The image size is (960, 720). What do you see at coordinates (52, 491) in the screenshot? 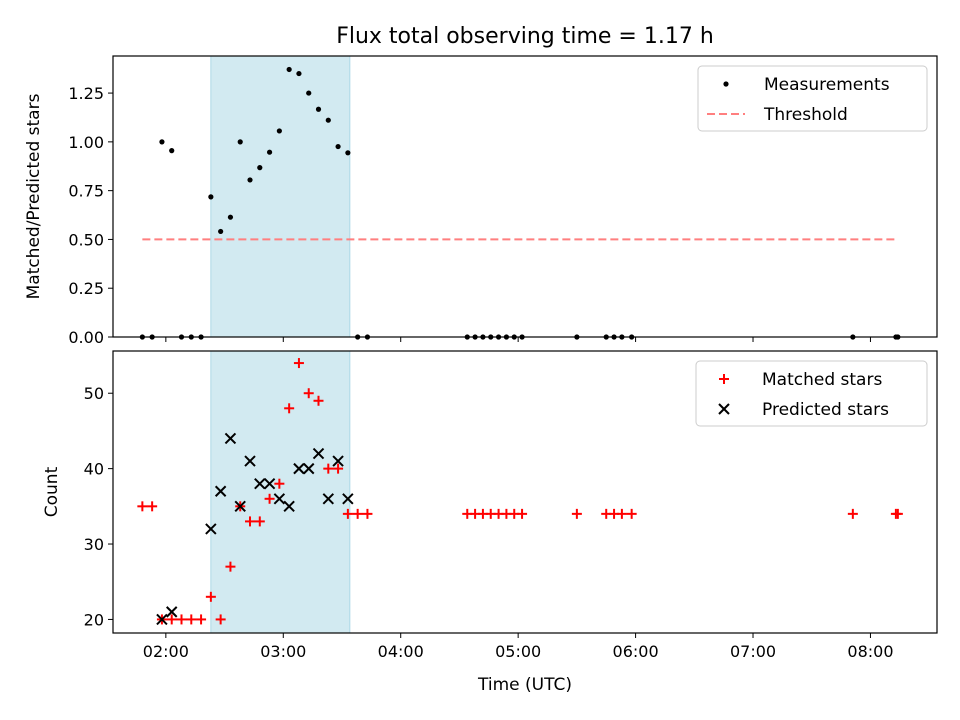
I see `y-axis-label: Count` at bounding box center [52, 491].